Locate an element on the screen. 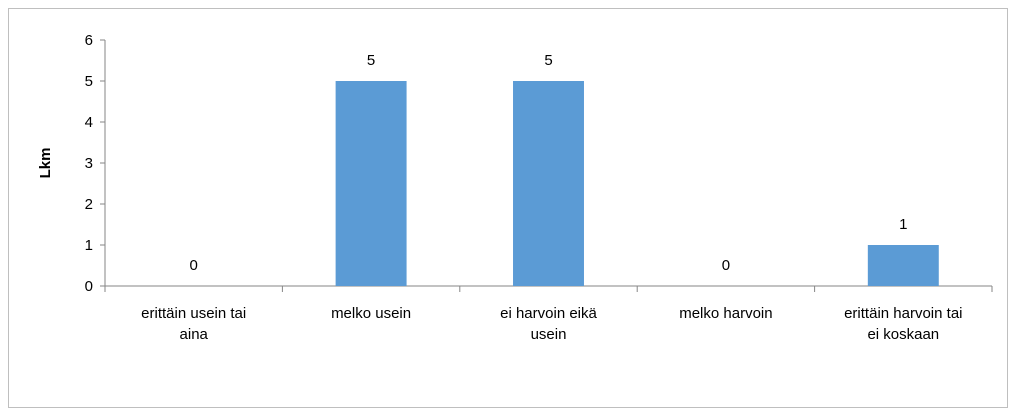 Image resolution: width=1018 pixels, height=410 pixels. x-category-label: melko harvoin is located at coordinates (725, 313).